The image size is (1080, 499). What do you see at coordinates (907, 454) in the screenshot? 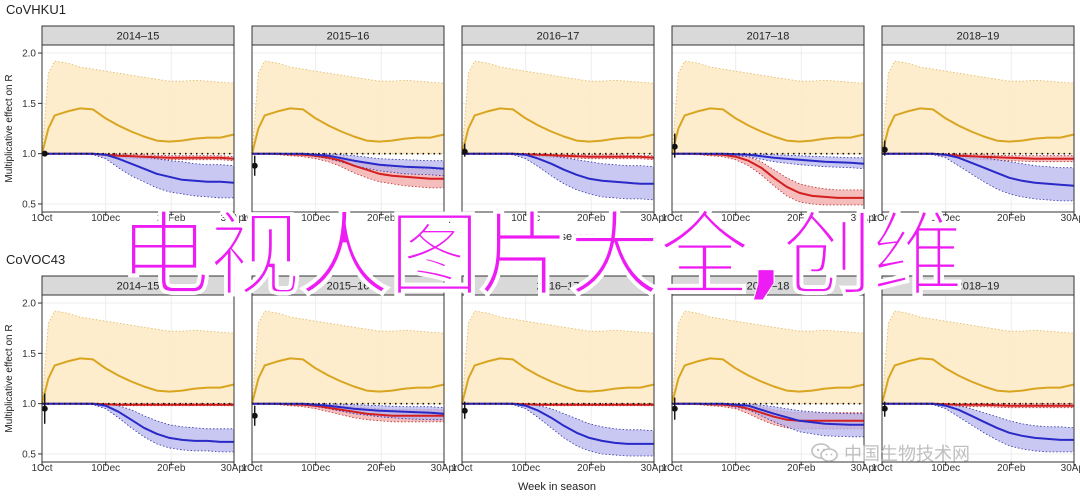
I see `watermark-text: 中国生物技术网` at bounding box center [907, 454].